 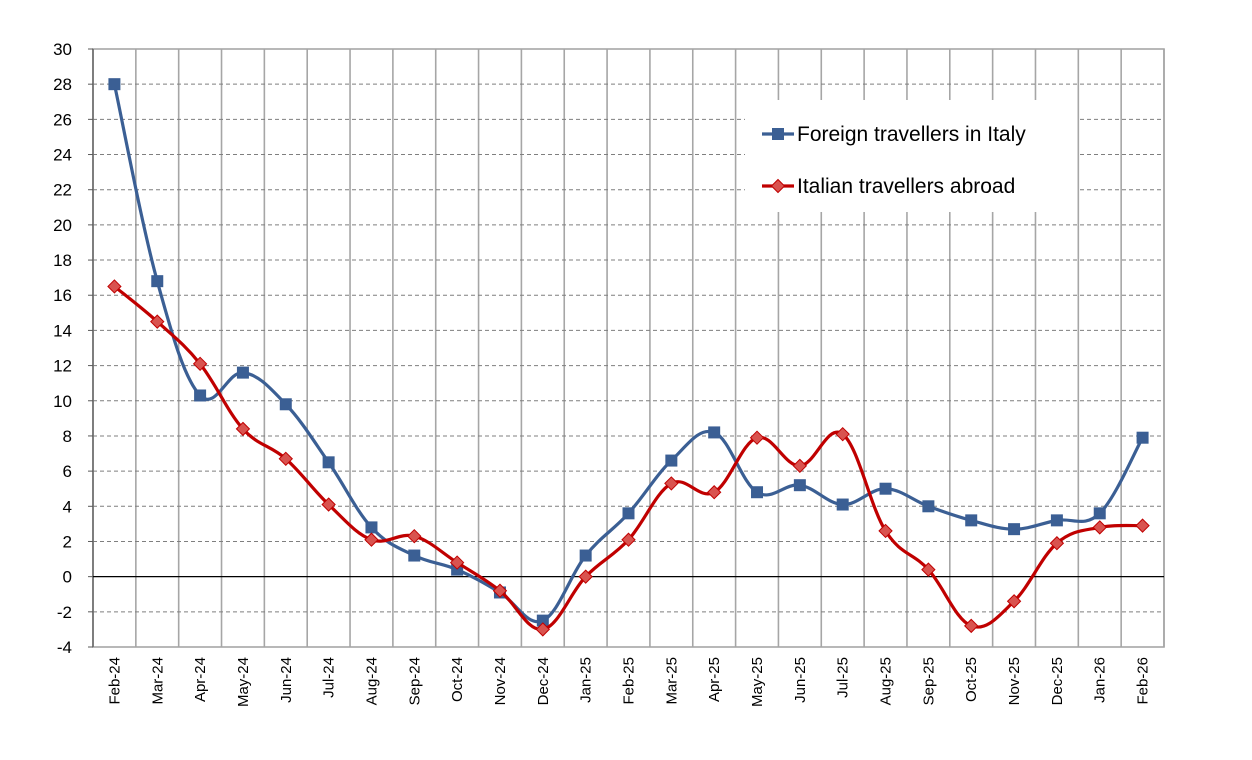 What do you see at coordinates (414, 681) in the screenshot?
I see `x-tick-label: Sep-24` at bounding box center [414, 681].